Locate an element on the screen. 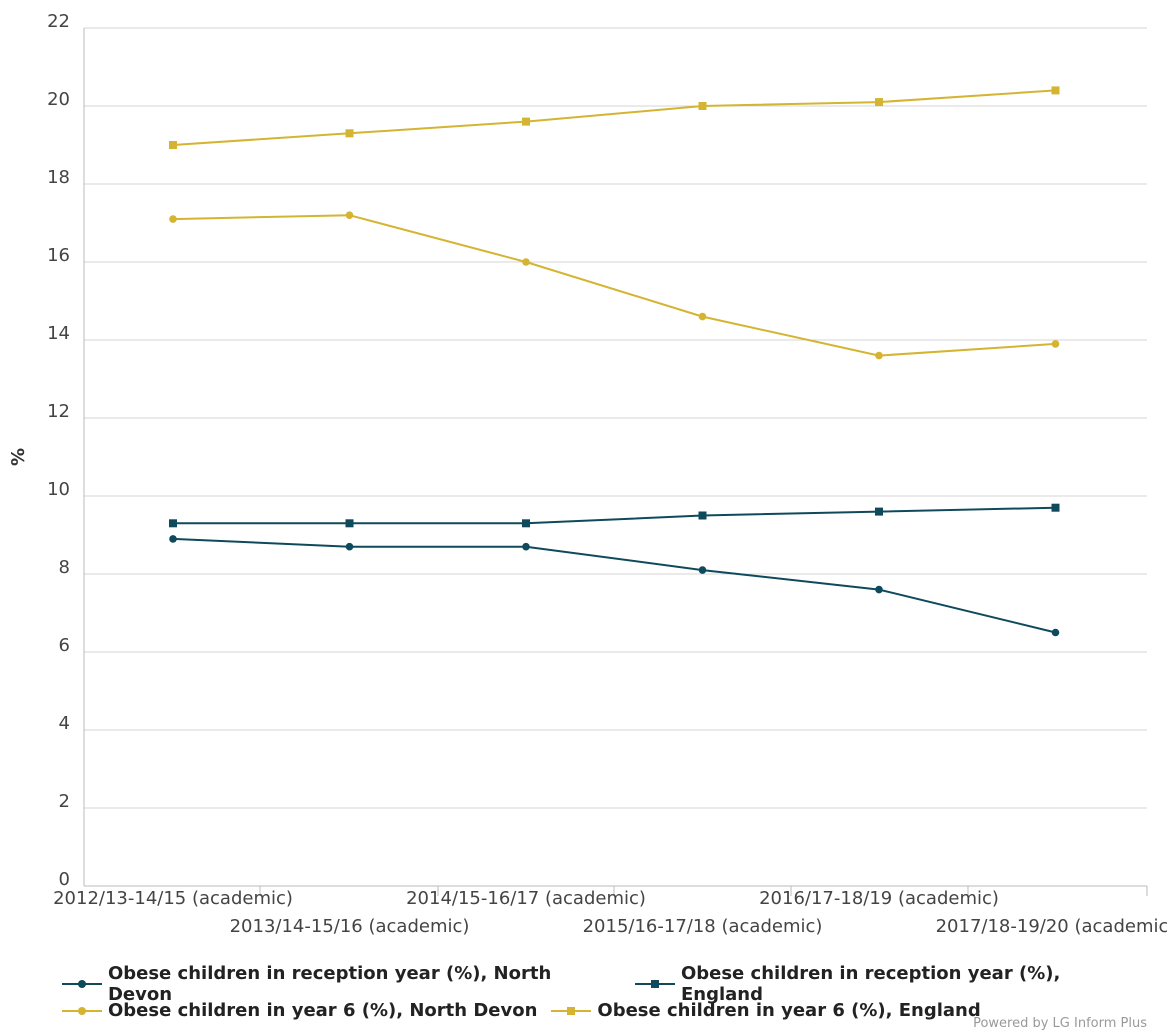 This screenshot has height=1036, width=1167. x-tick-label: 2012/13-14/15 (academic) is located at coordinates (173, 898).